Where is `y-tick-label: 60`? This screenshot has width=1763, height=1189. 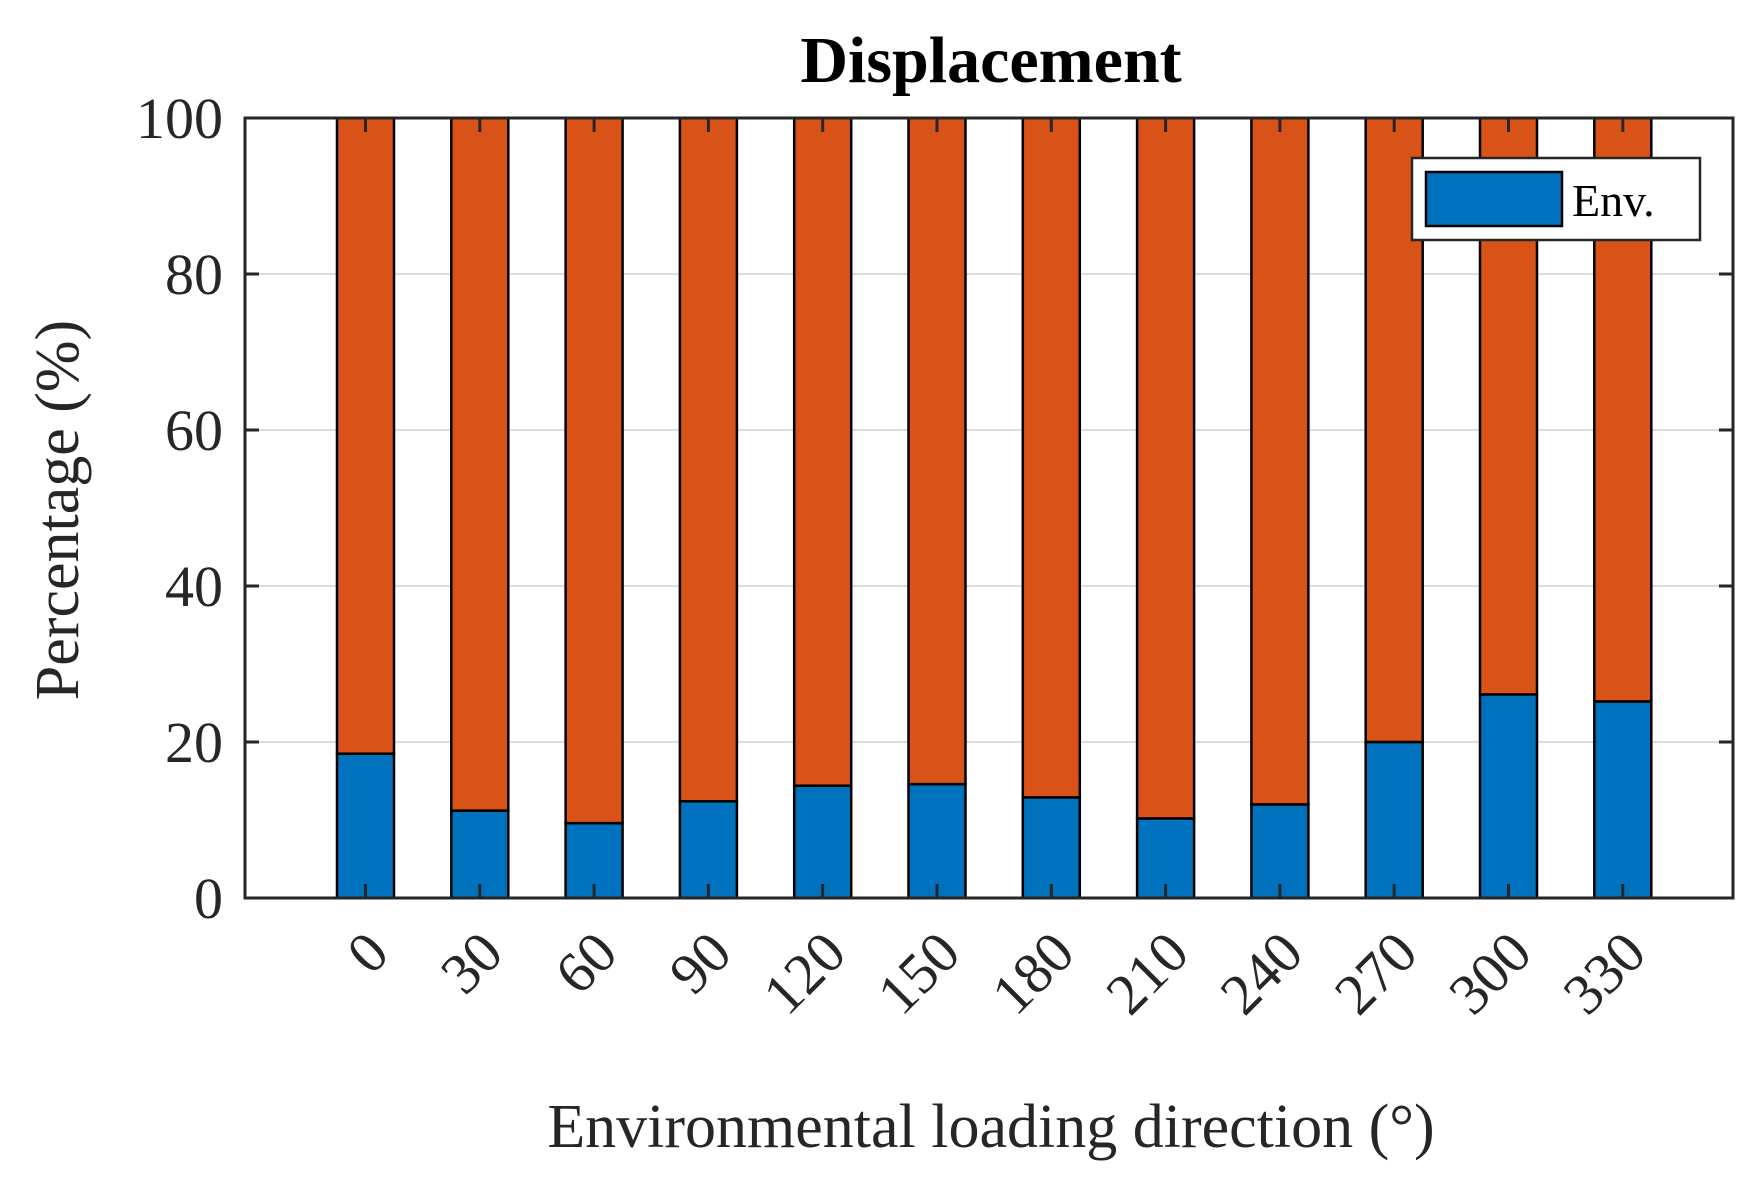 y-tick-label: 60 is located at coordinates (194, 430).